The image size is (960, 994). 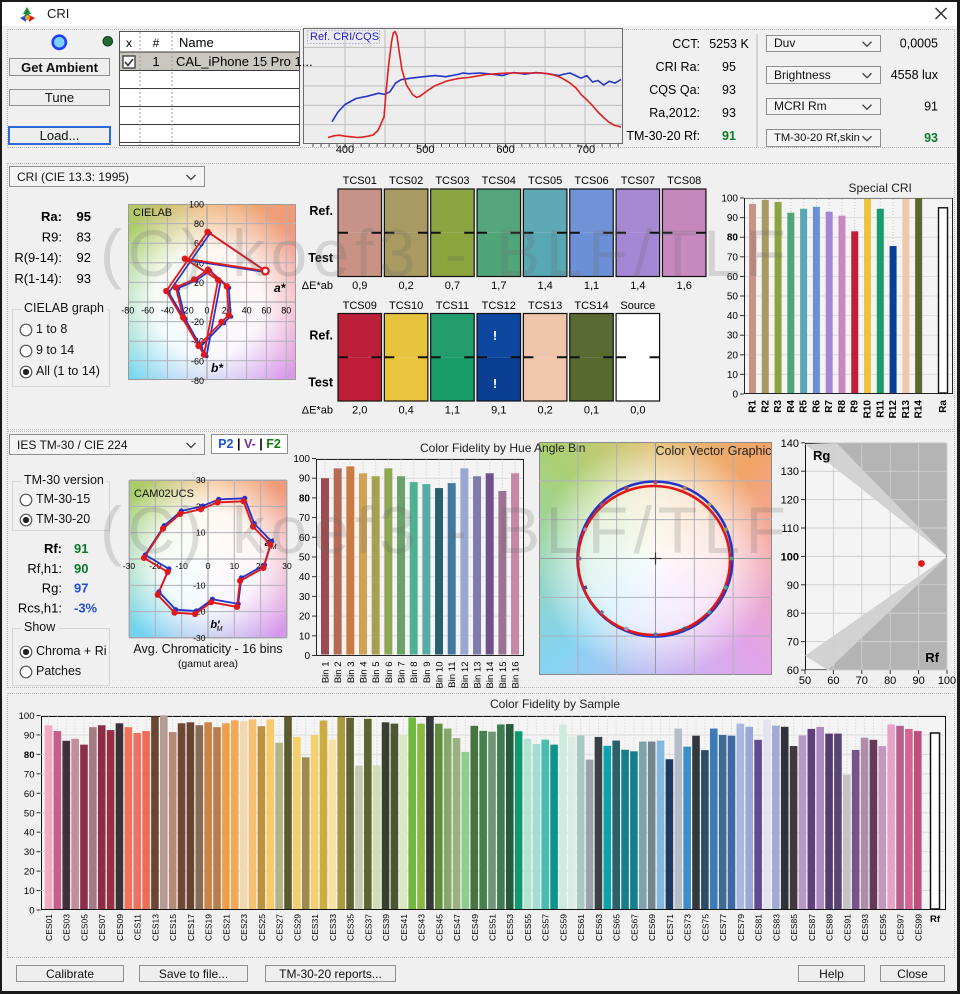 What do you see at coordinates (790, 444) in the screenshot?
I see `svg-text: 140` at bounding box center [790, 444].